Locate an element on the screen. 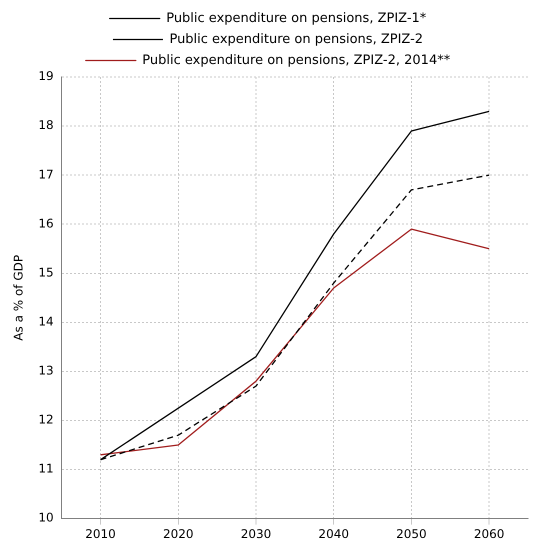 The height and width of the screenshot is (551, 542). legend-label: Public expenditure on pensions, ZPIZ-1* is located at coordinates (296, 18).